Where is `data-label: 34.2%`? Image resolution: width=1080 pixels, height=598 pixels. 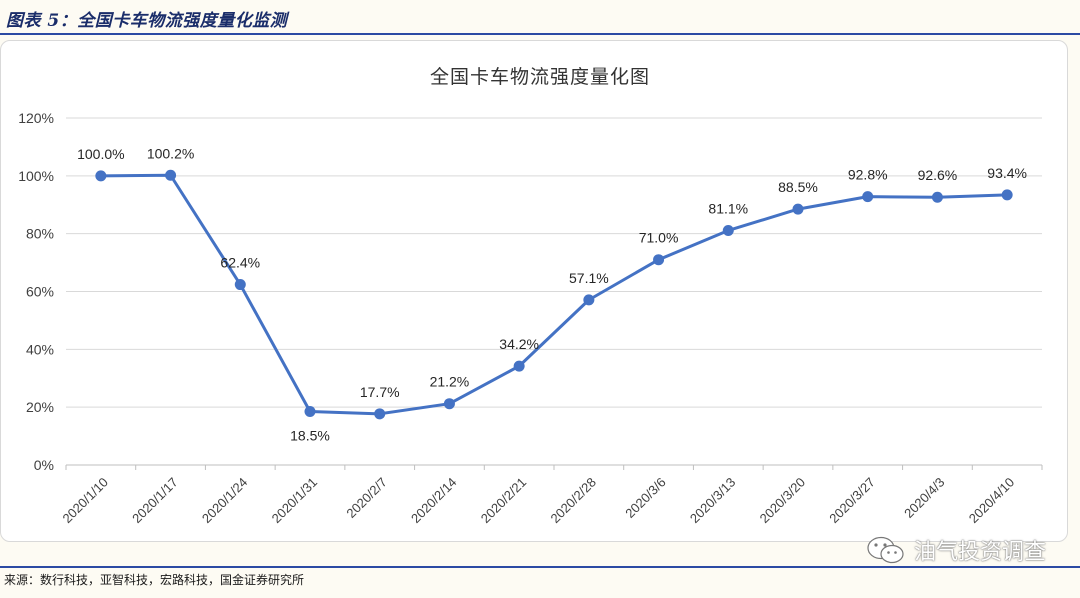 data-label: 34.2% is located at coordinates (519, 344).